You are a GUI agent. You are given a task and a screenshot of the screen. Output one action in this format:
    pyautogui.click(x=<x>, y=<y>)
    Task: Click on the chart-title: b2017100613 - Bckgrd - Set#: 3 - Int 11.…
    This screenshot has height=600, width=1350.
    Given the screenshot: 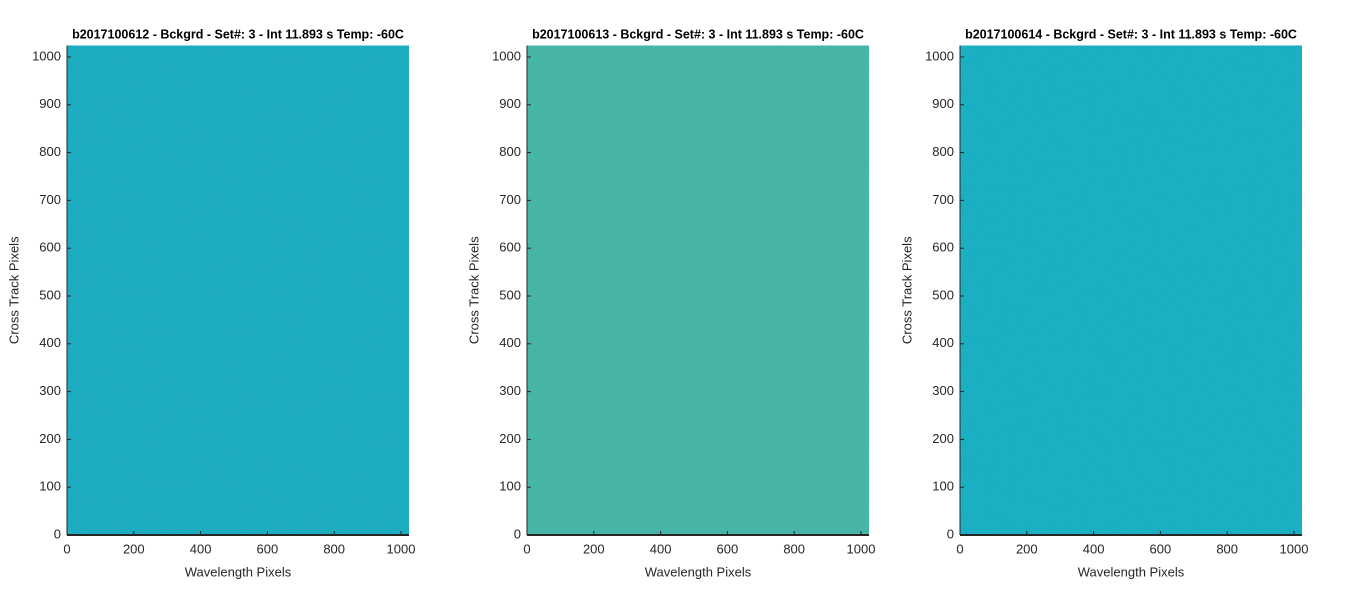 What is the action you would take?
    pyautogui.click(x=698, y=34)
    